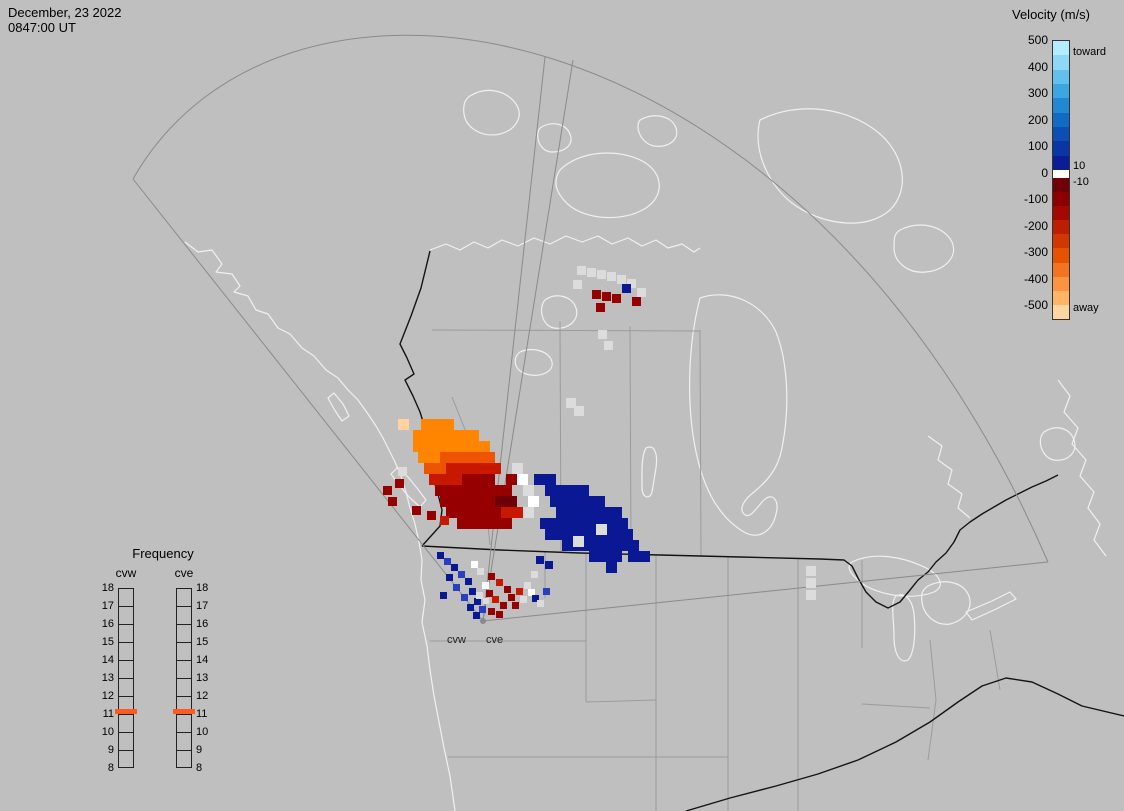 This screenshot has height=811, width=1124. What do you see at coordinates (107, 696) in the screenshot?
I see `frequency-tick-label-cvw: 12` at bounding box center [107, 696].